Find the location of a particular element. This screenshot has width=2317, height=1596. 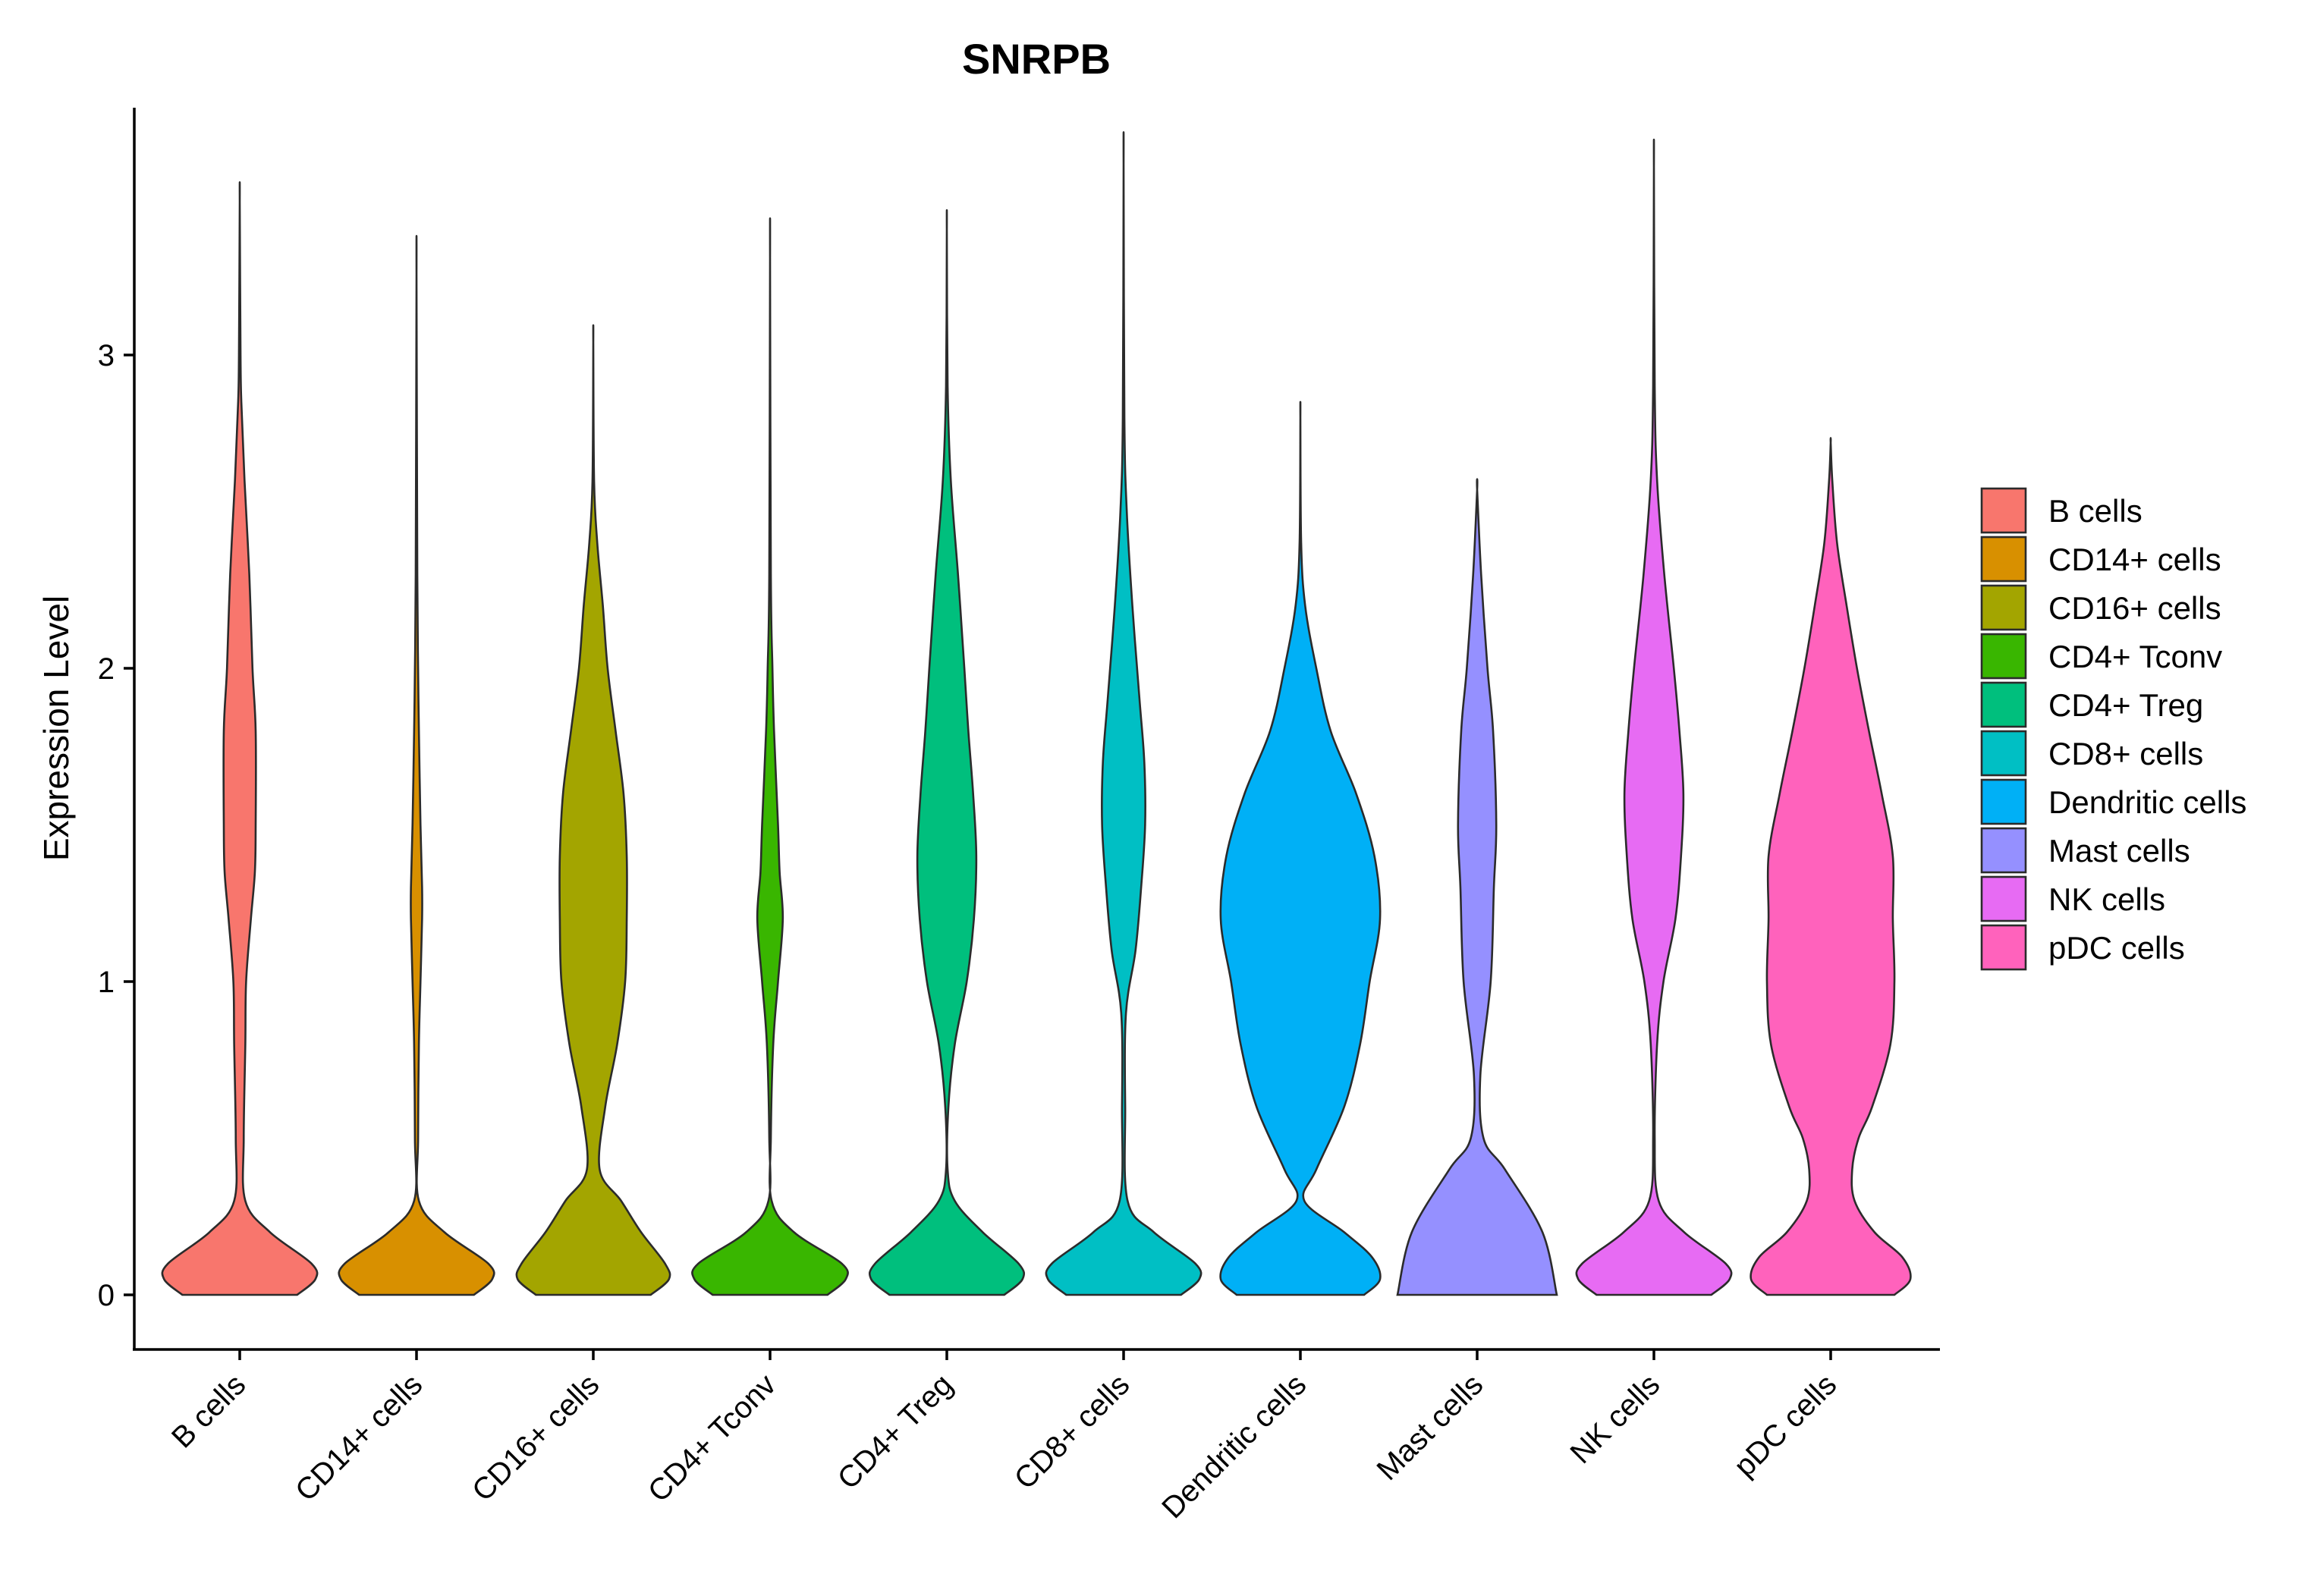

y-axis-ticks: 0 1 2 3 is located at coordinates (116, 825).